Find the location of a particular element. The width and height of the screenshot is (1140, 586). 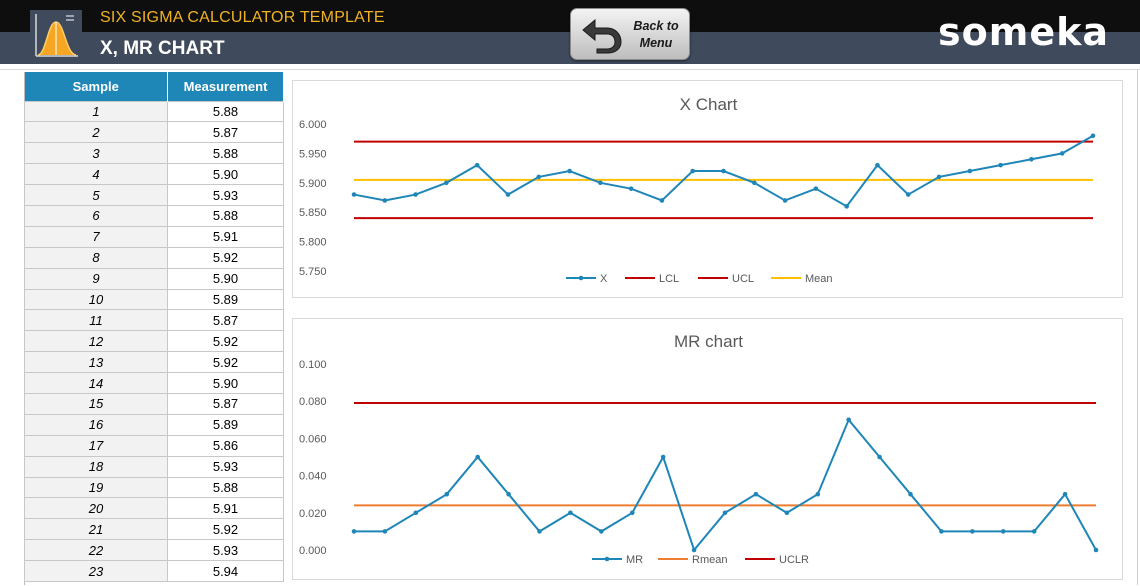

sample-cell: 22 is located at coordinates (96, 550).